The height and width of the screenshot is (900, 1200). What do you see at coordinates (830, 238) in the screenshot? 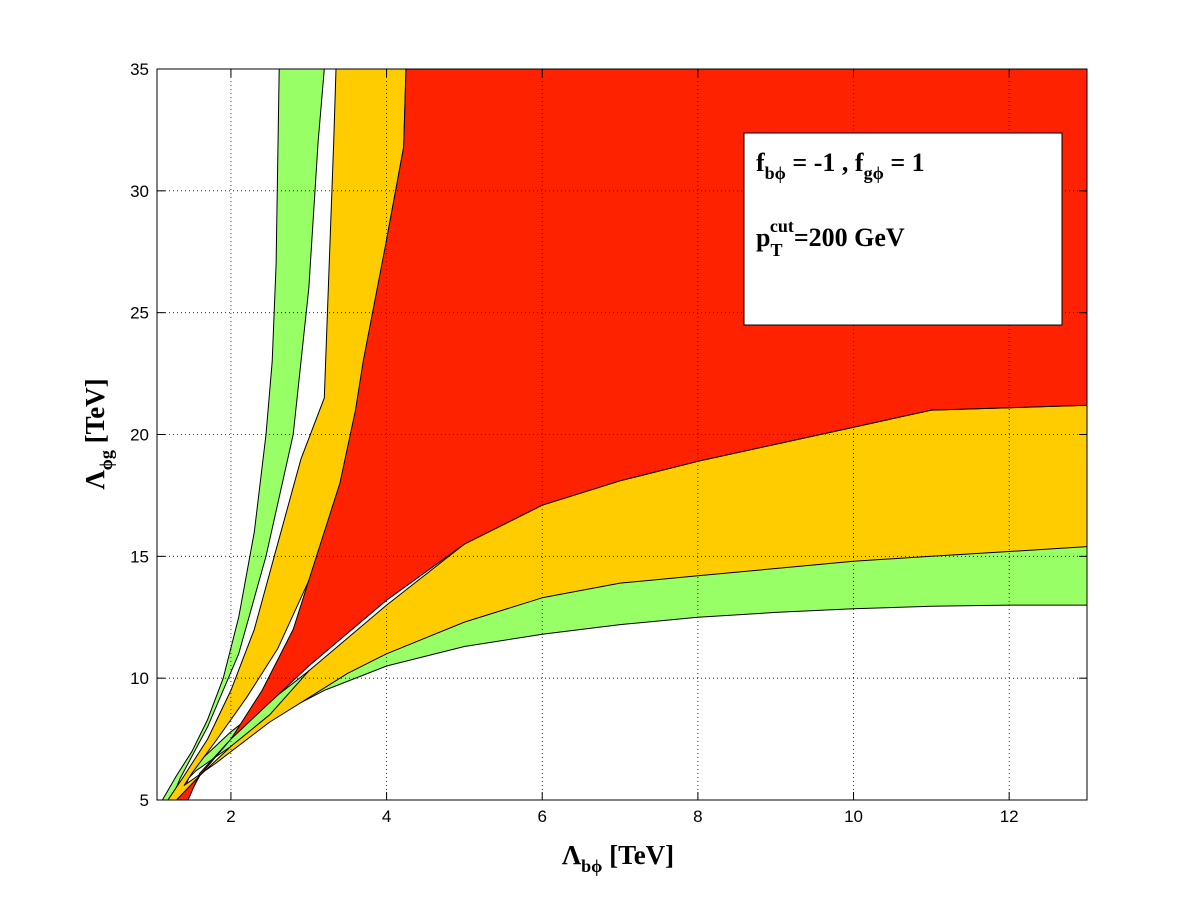
I see `legend-line-ptcut: pTcut=200 GeV` at bounding box center [830, 238].